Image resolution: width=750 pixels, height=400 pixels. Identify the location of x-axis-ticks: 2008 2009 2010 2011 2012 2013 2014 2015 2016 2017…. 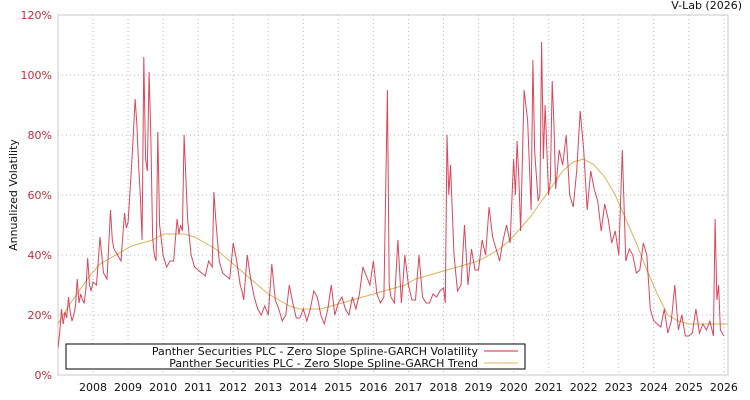
(408, 387).